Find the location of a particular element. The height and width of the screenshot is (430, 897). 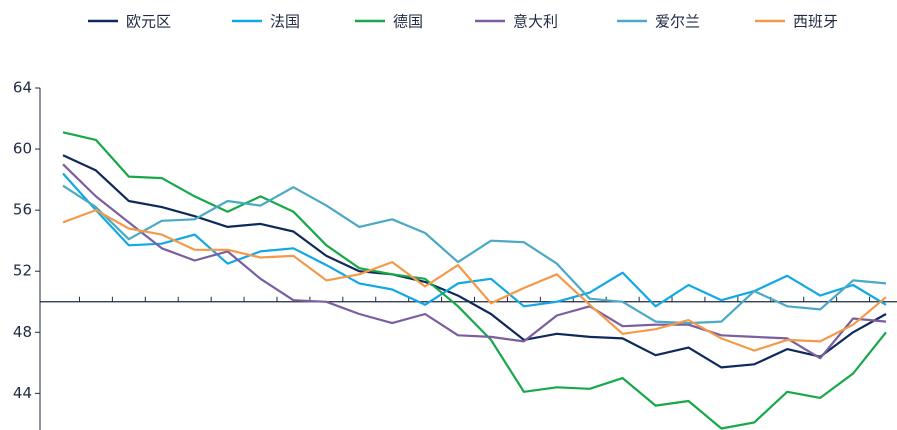

y-tick-label: 64 is located at coordinates (22, 88).